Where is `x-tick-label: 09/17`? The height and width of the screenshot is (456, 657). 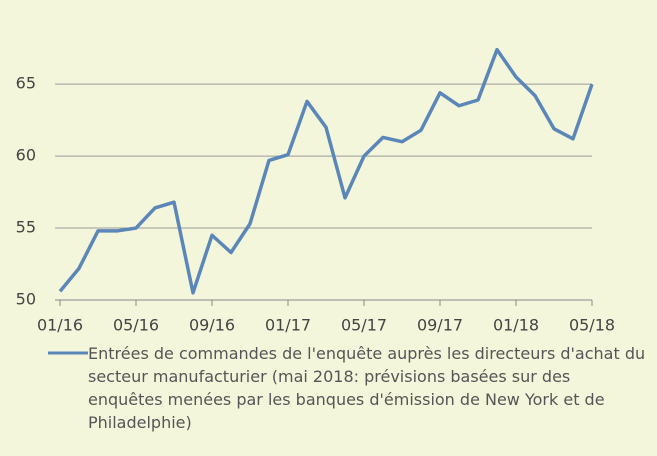
x-tick-label: 09/17 is located at coordinates (440, 325).